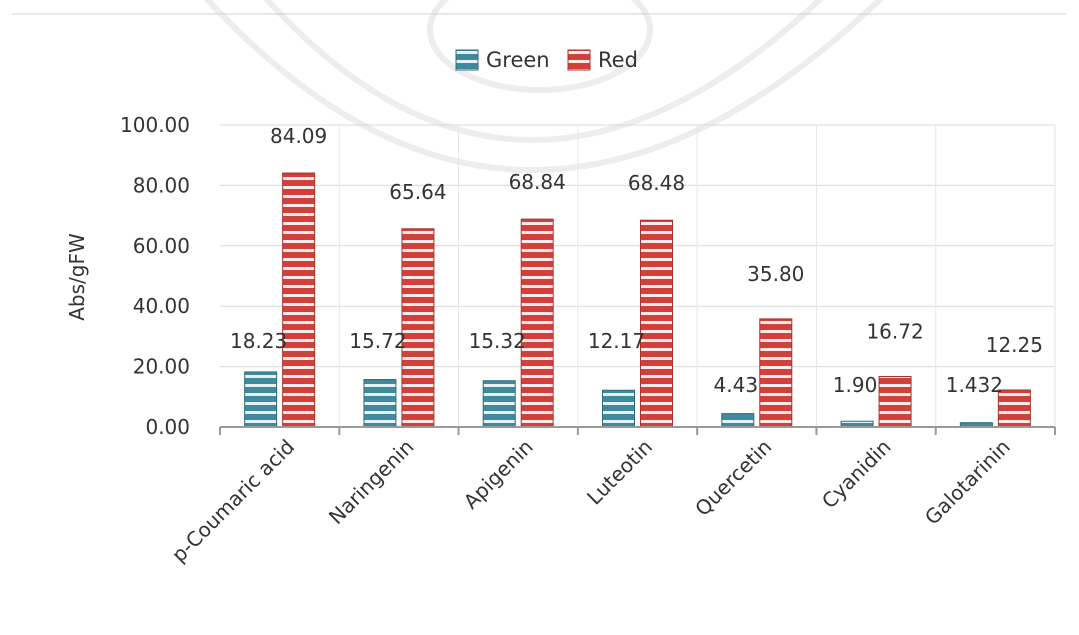 The image size is (1079, 635). Describe the element at coordinates (855, 385) in the screenshot. I see `data-label-green: 1.90` at that location.